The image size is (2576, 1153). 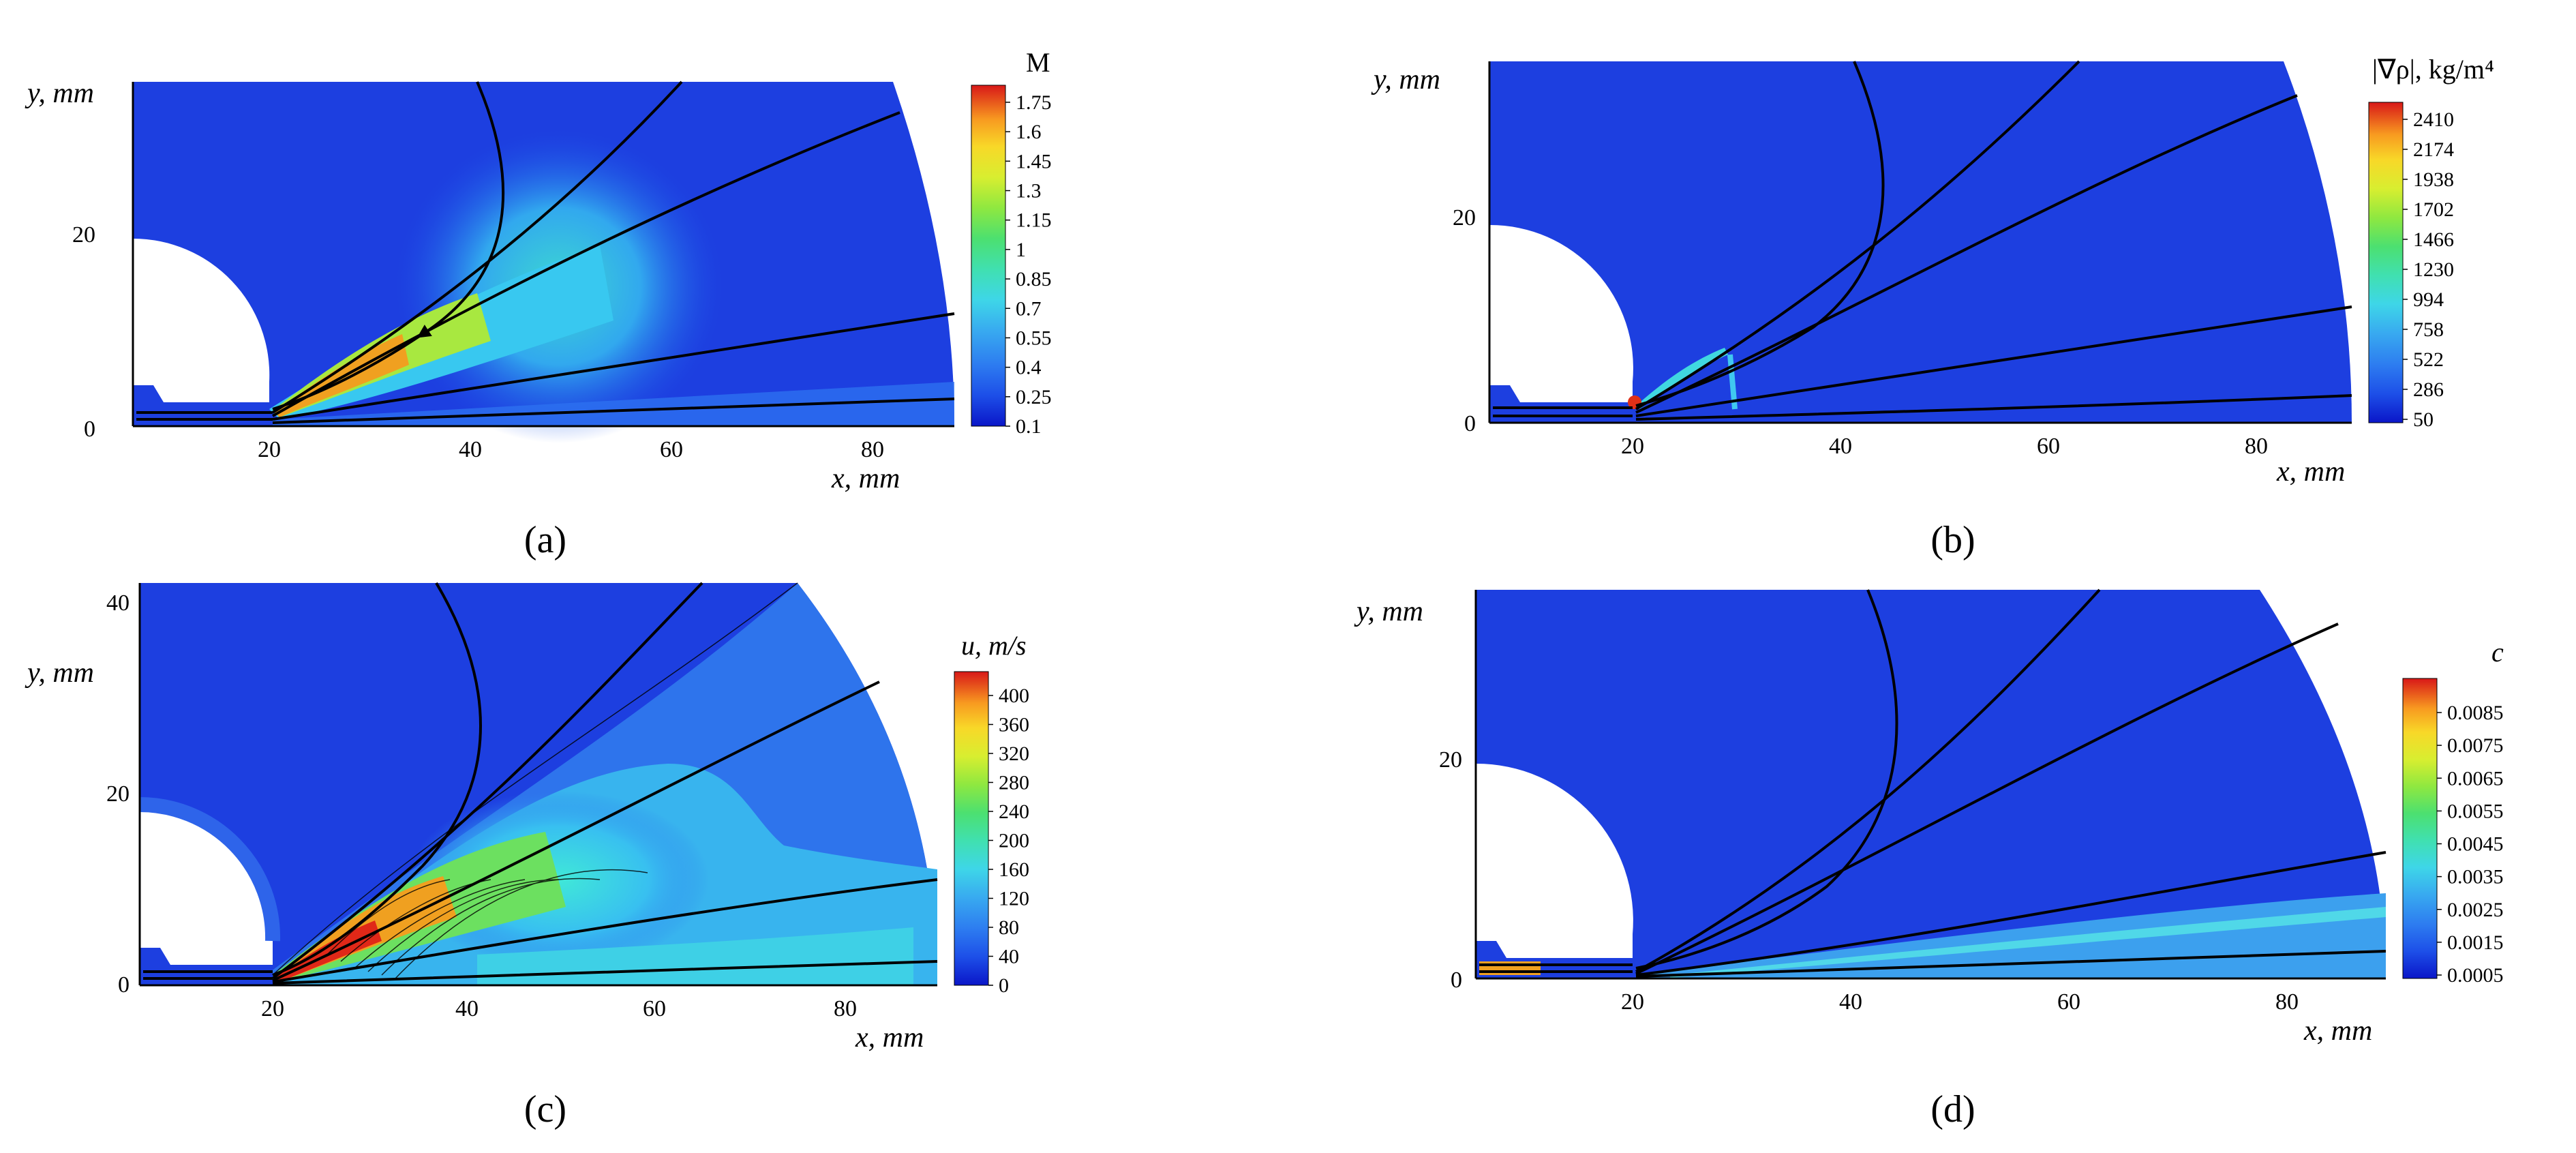 What do you see at coordinates (545, 1109) in the screenshot?
I see `panel-c-caption: (c)` at bounding box center [545, 1109].